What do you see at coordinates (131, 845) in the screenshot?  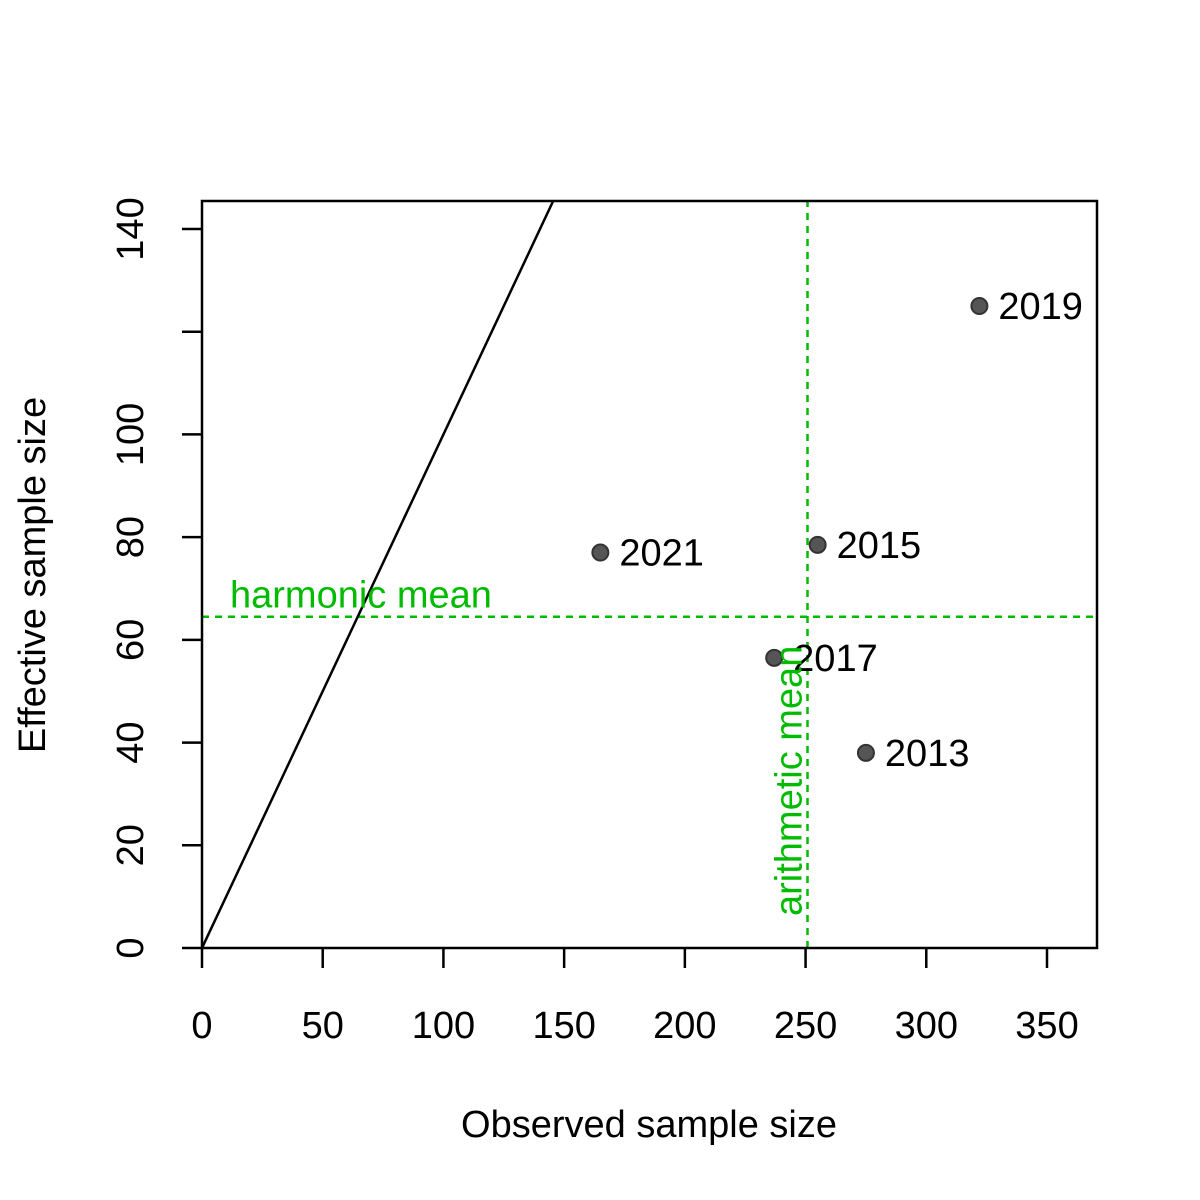 I see `y-tick-label: 20` at bounding box center [131, 845].